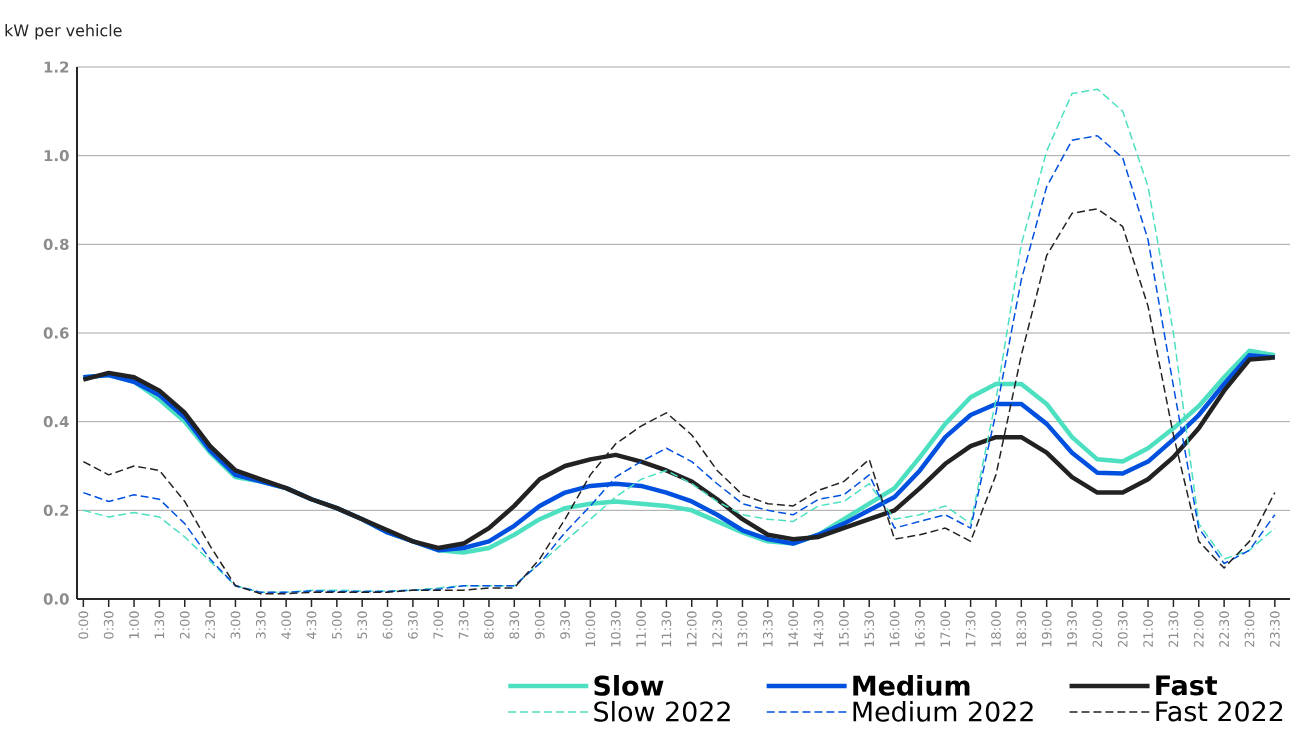 The image size is (1296, 751). What do you see at coordinates (1198, 629) in the screenshot?
I see `x-tick-label: 22:00` at bounding box center [1198, 629].